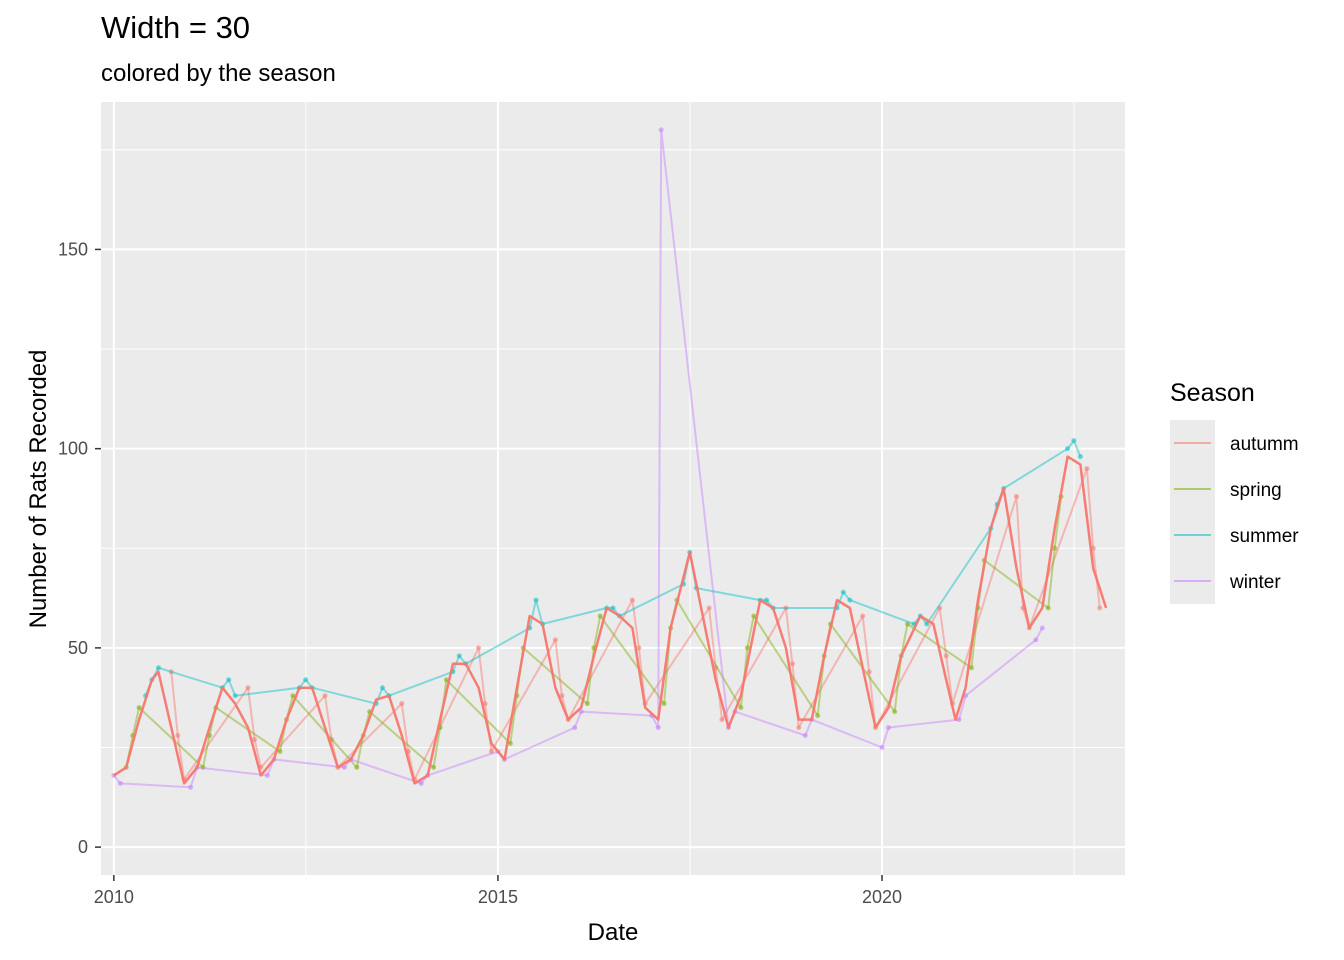 This screenshot has width=1344, height=960. Describe the element at coordinates (1264, 444) in the screenshot. I see `legend-label-autumm: autumm` at that location.